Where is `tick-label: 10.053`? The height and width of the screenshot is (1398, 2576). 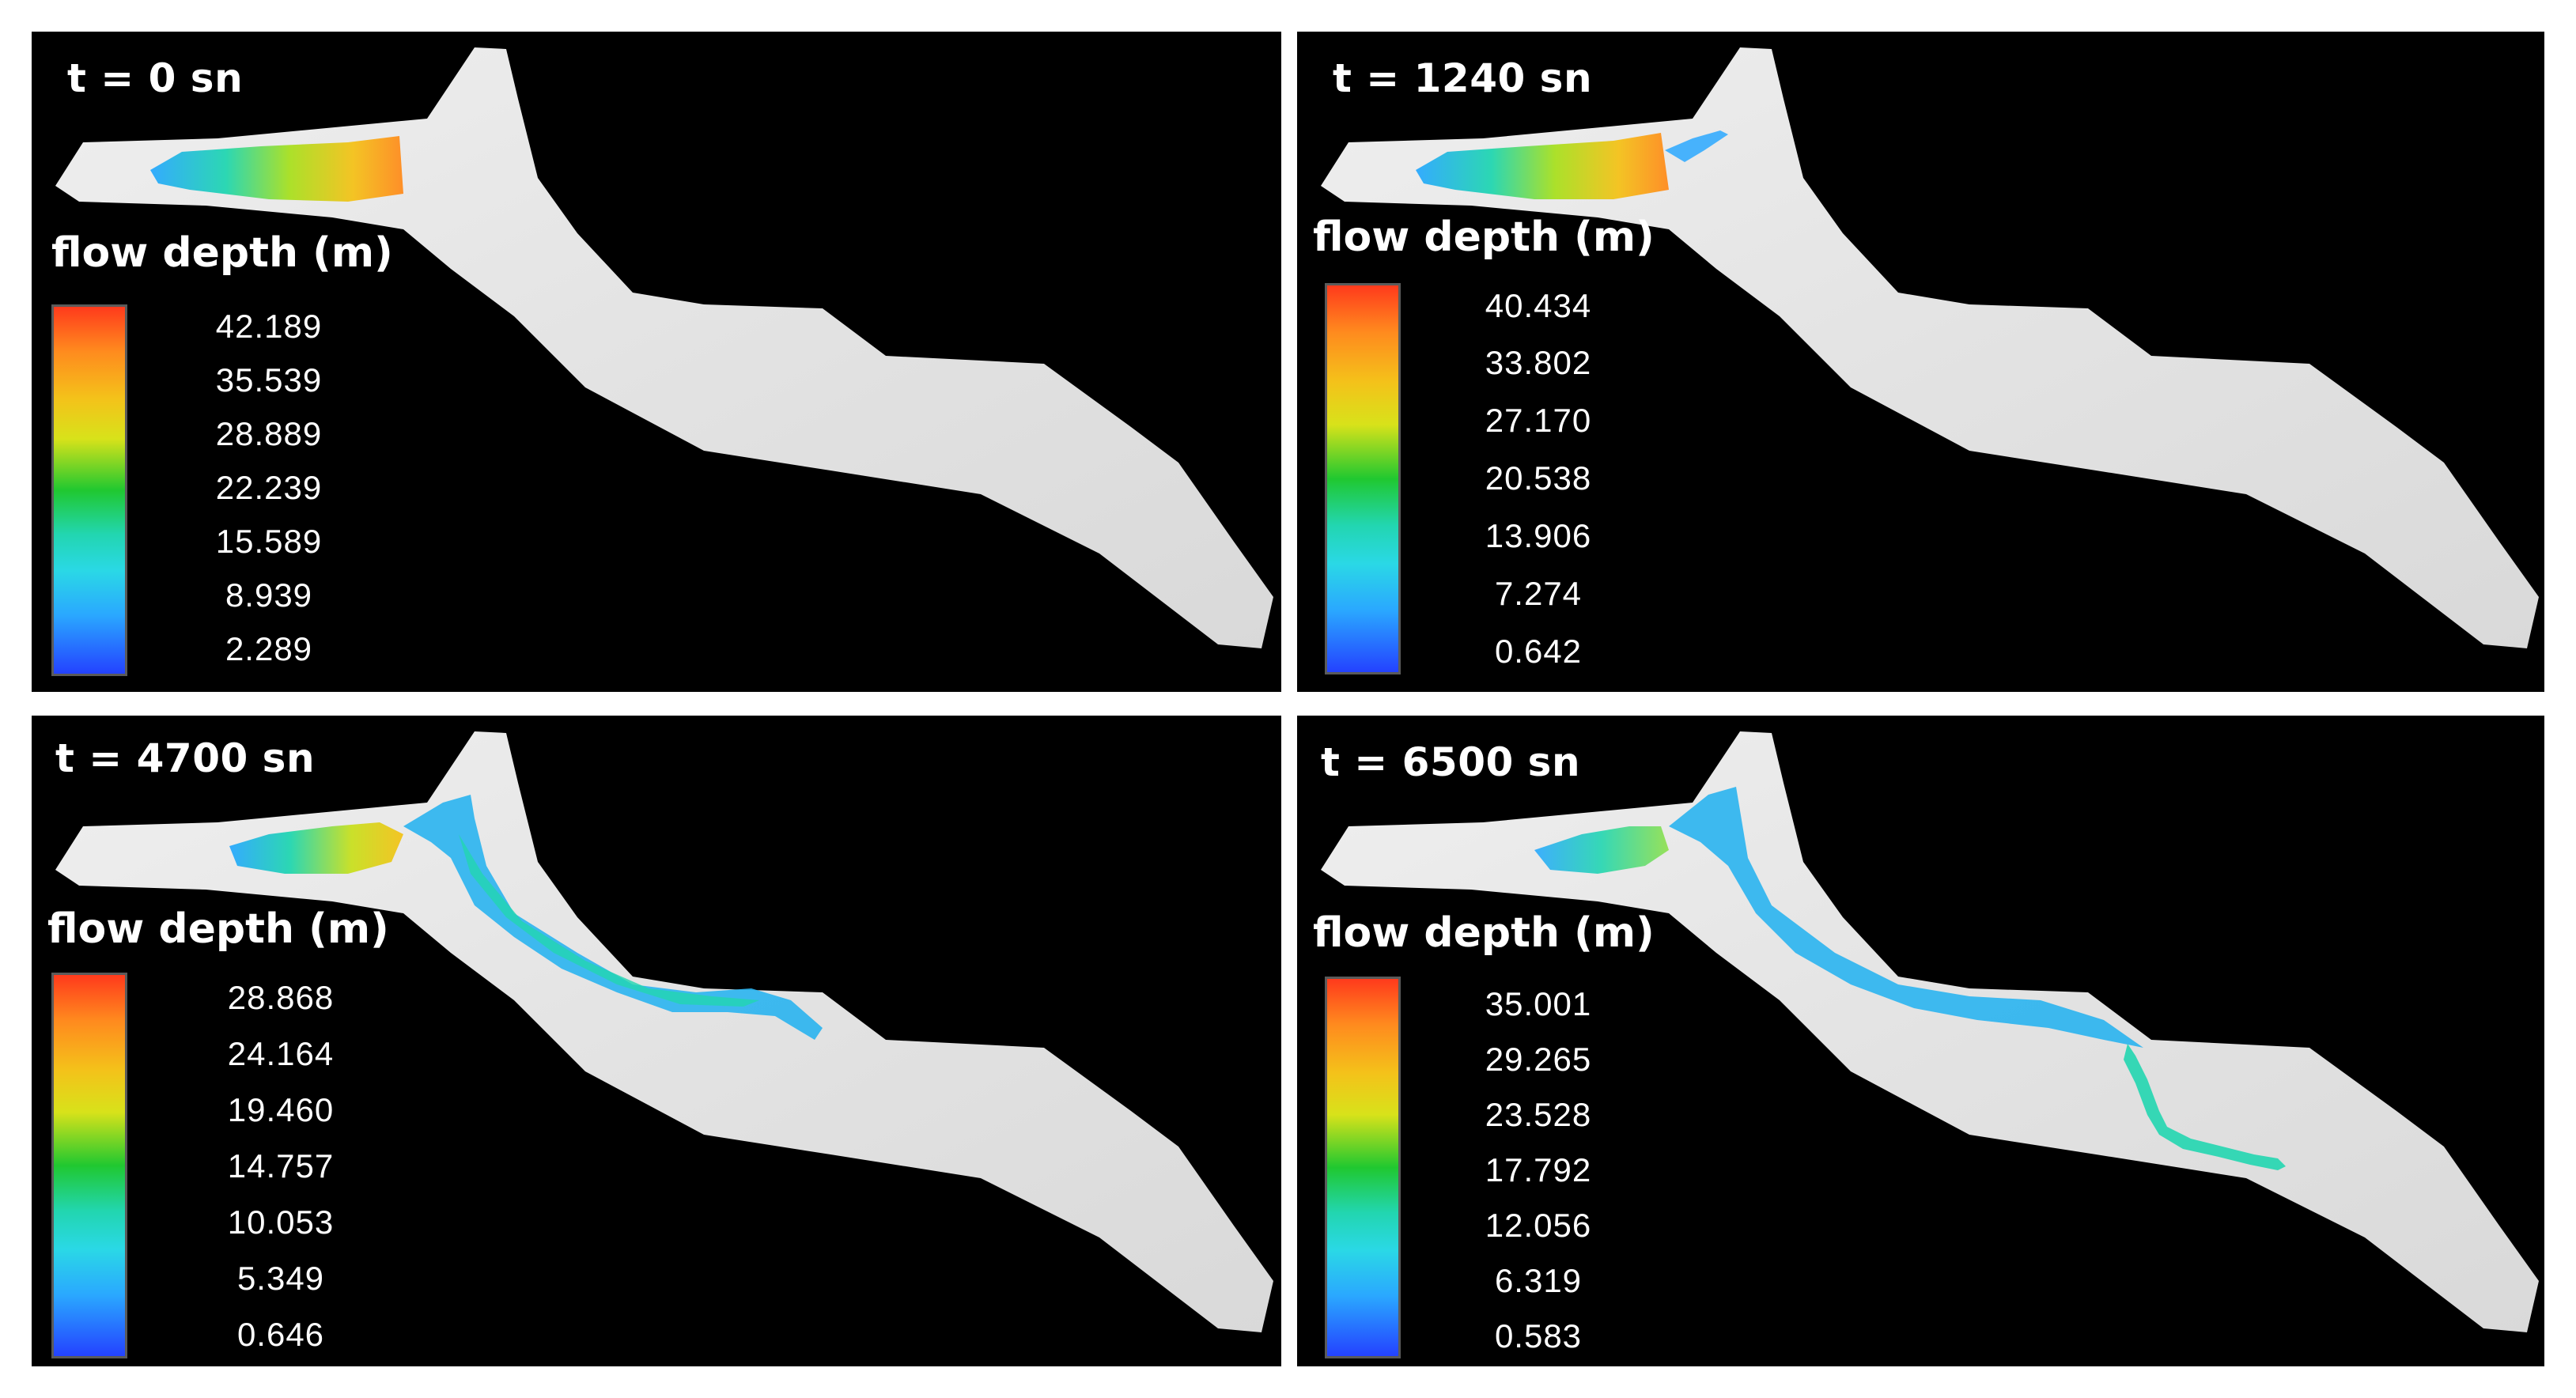
tick-label: 10.053 is located at coordinates (281, 1222).